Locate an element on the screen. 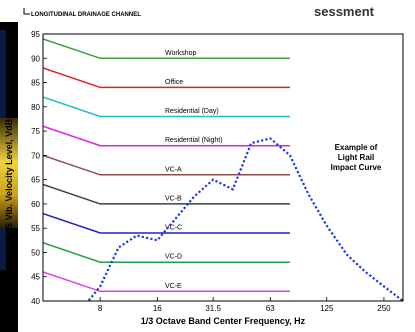  y-tick-label-11: 95 is located at coordinates (35, 34).